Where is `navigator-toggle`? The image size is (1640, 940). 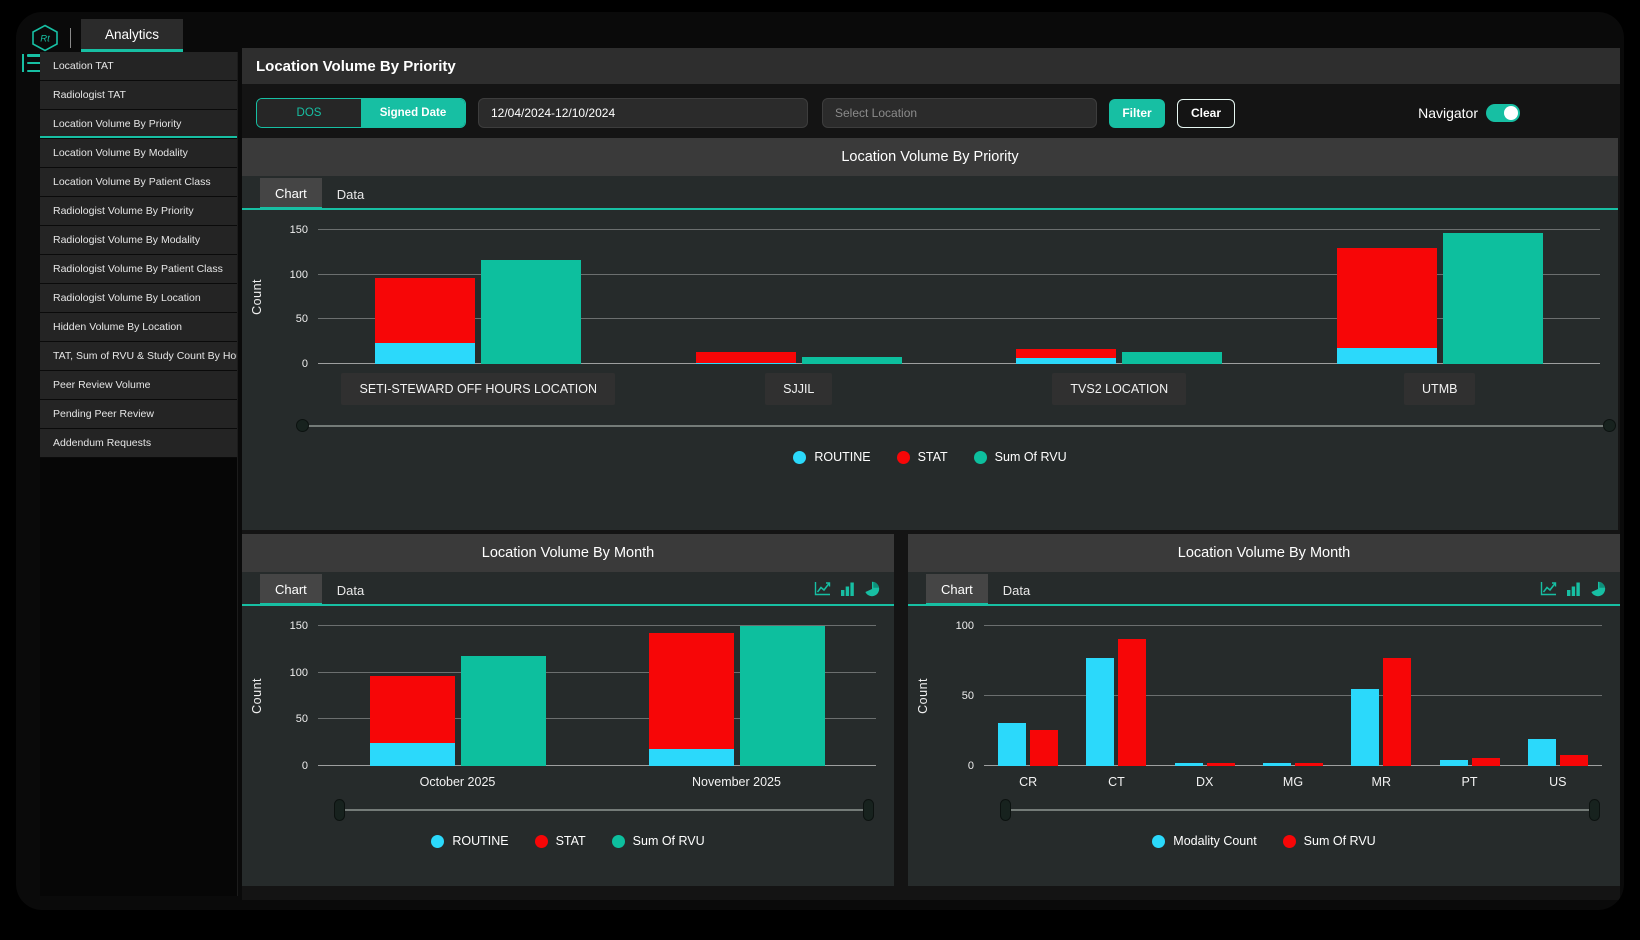
navigator-toggle is located at coordinates (1503, 113).